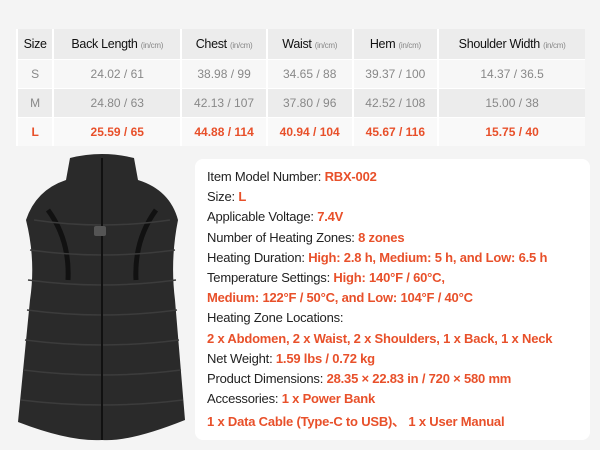 This screenshot has width=600, height=450. What do you see at coordinates (499, 44) in the screenshot?
I see `header-label: Shoulder Width` at bounding box center [499, 44].